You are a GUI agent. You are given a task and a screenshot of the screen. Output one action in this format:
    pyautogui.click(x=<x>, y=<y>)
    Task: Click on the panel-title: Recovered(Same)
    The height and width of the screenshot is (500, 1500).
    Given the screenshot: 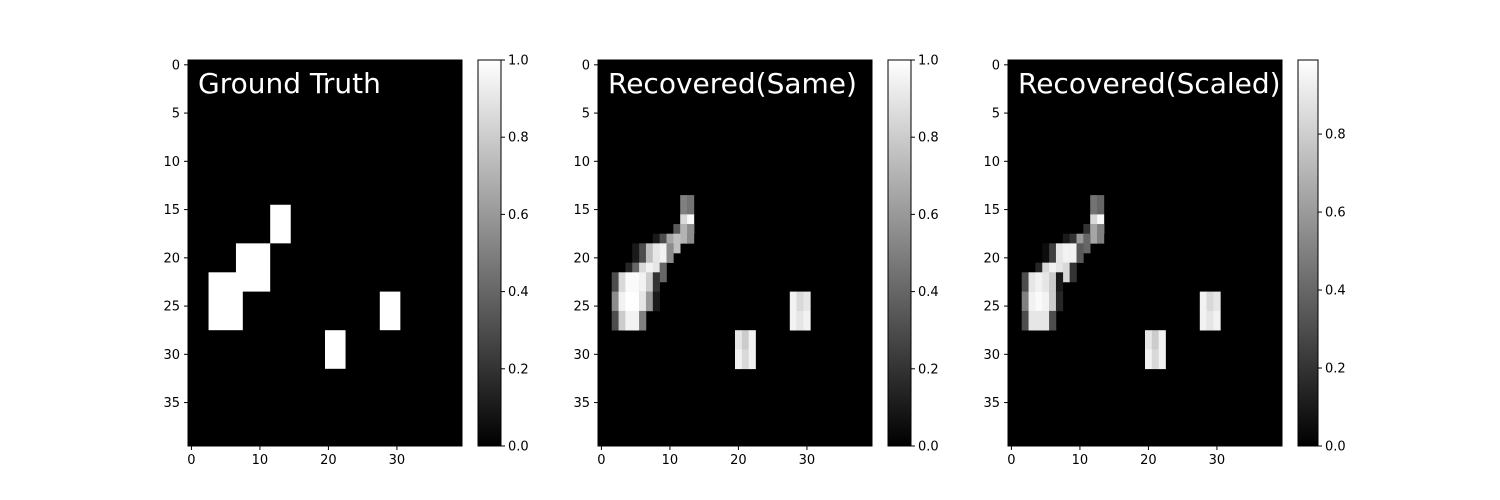 What is the action you would take?
    pyautogui.click(x=732, y=83)
    